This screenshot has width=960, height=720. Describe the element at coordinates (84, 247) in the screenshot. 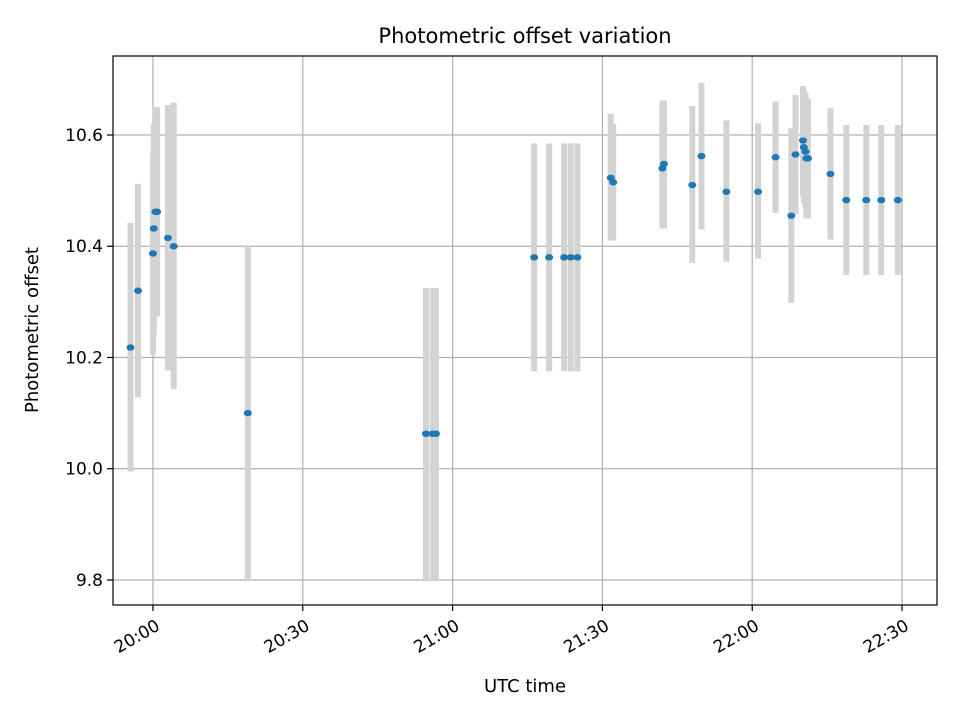

I see `y-tick-label: 10.4` at that location.